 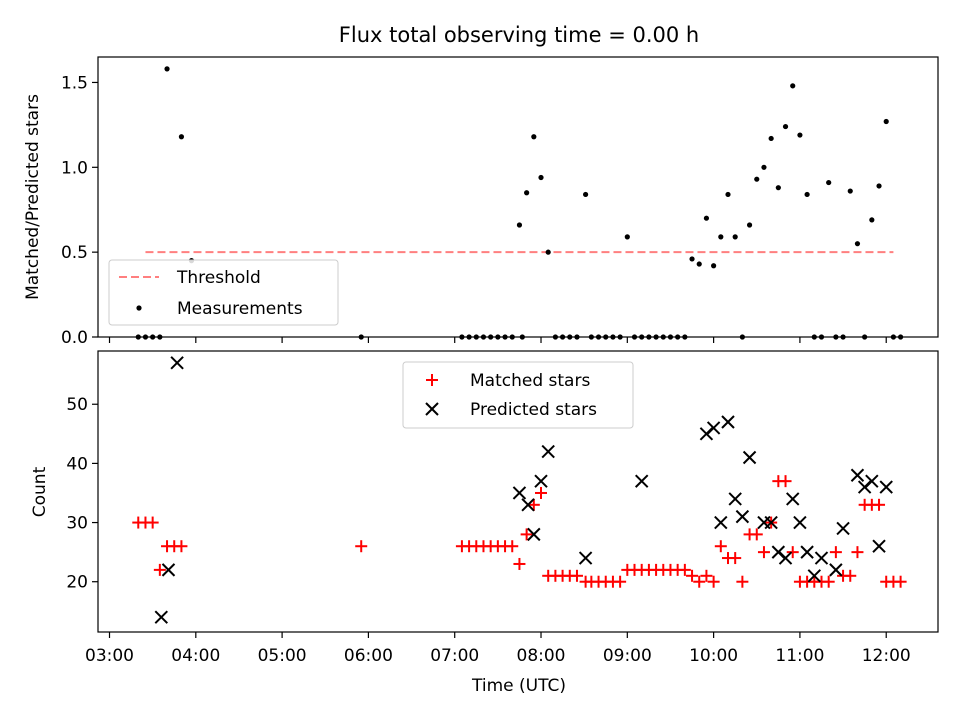 I want to click on predicted-legend-label: Predicted stars, so click(x=533, y=410).